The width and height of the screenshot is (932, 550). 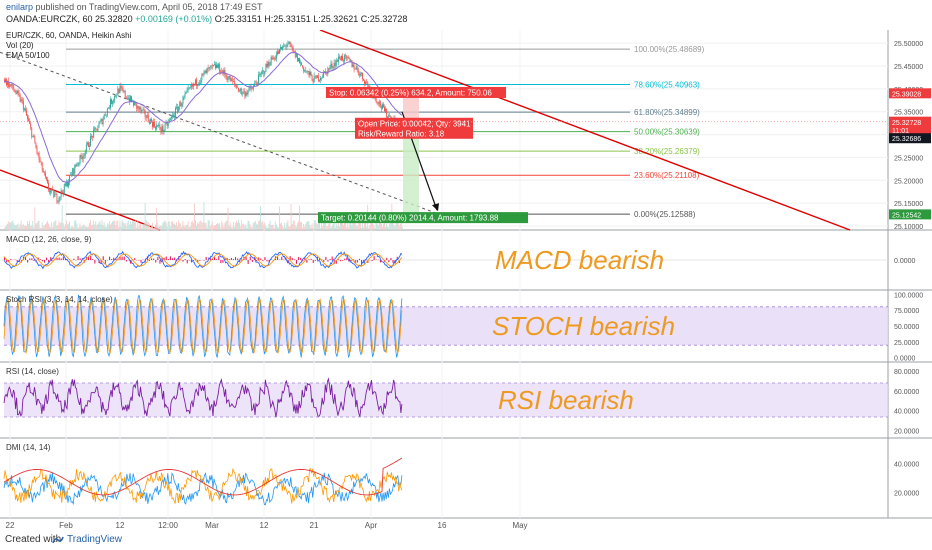 I want to click on price-tag-label: 11:01, so click(x=900, y=131).